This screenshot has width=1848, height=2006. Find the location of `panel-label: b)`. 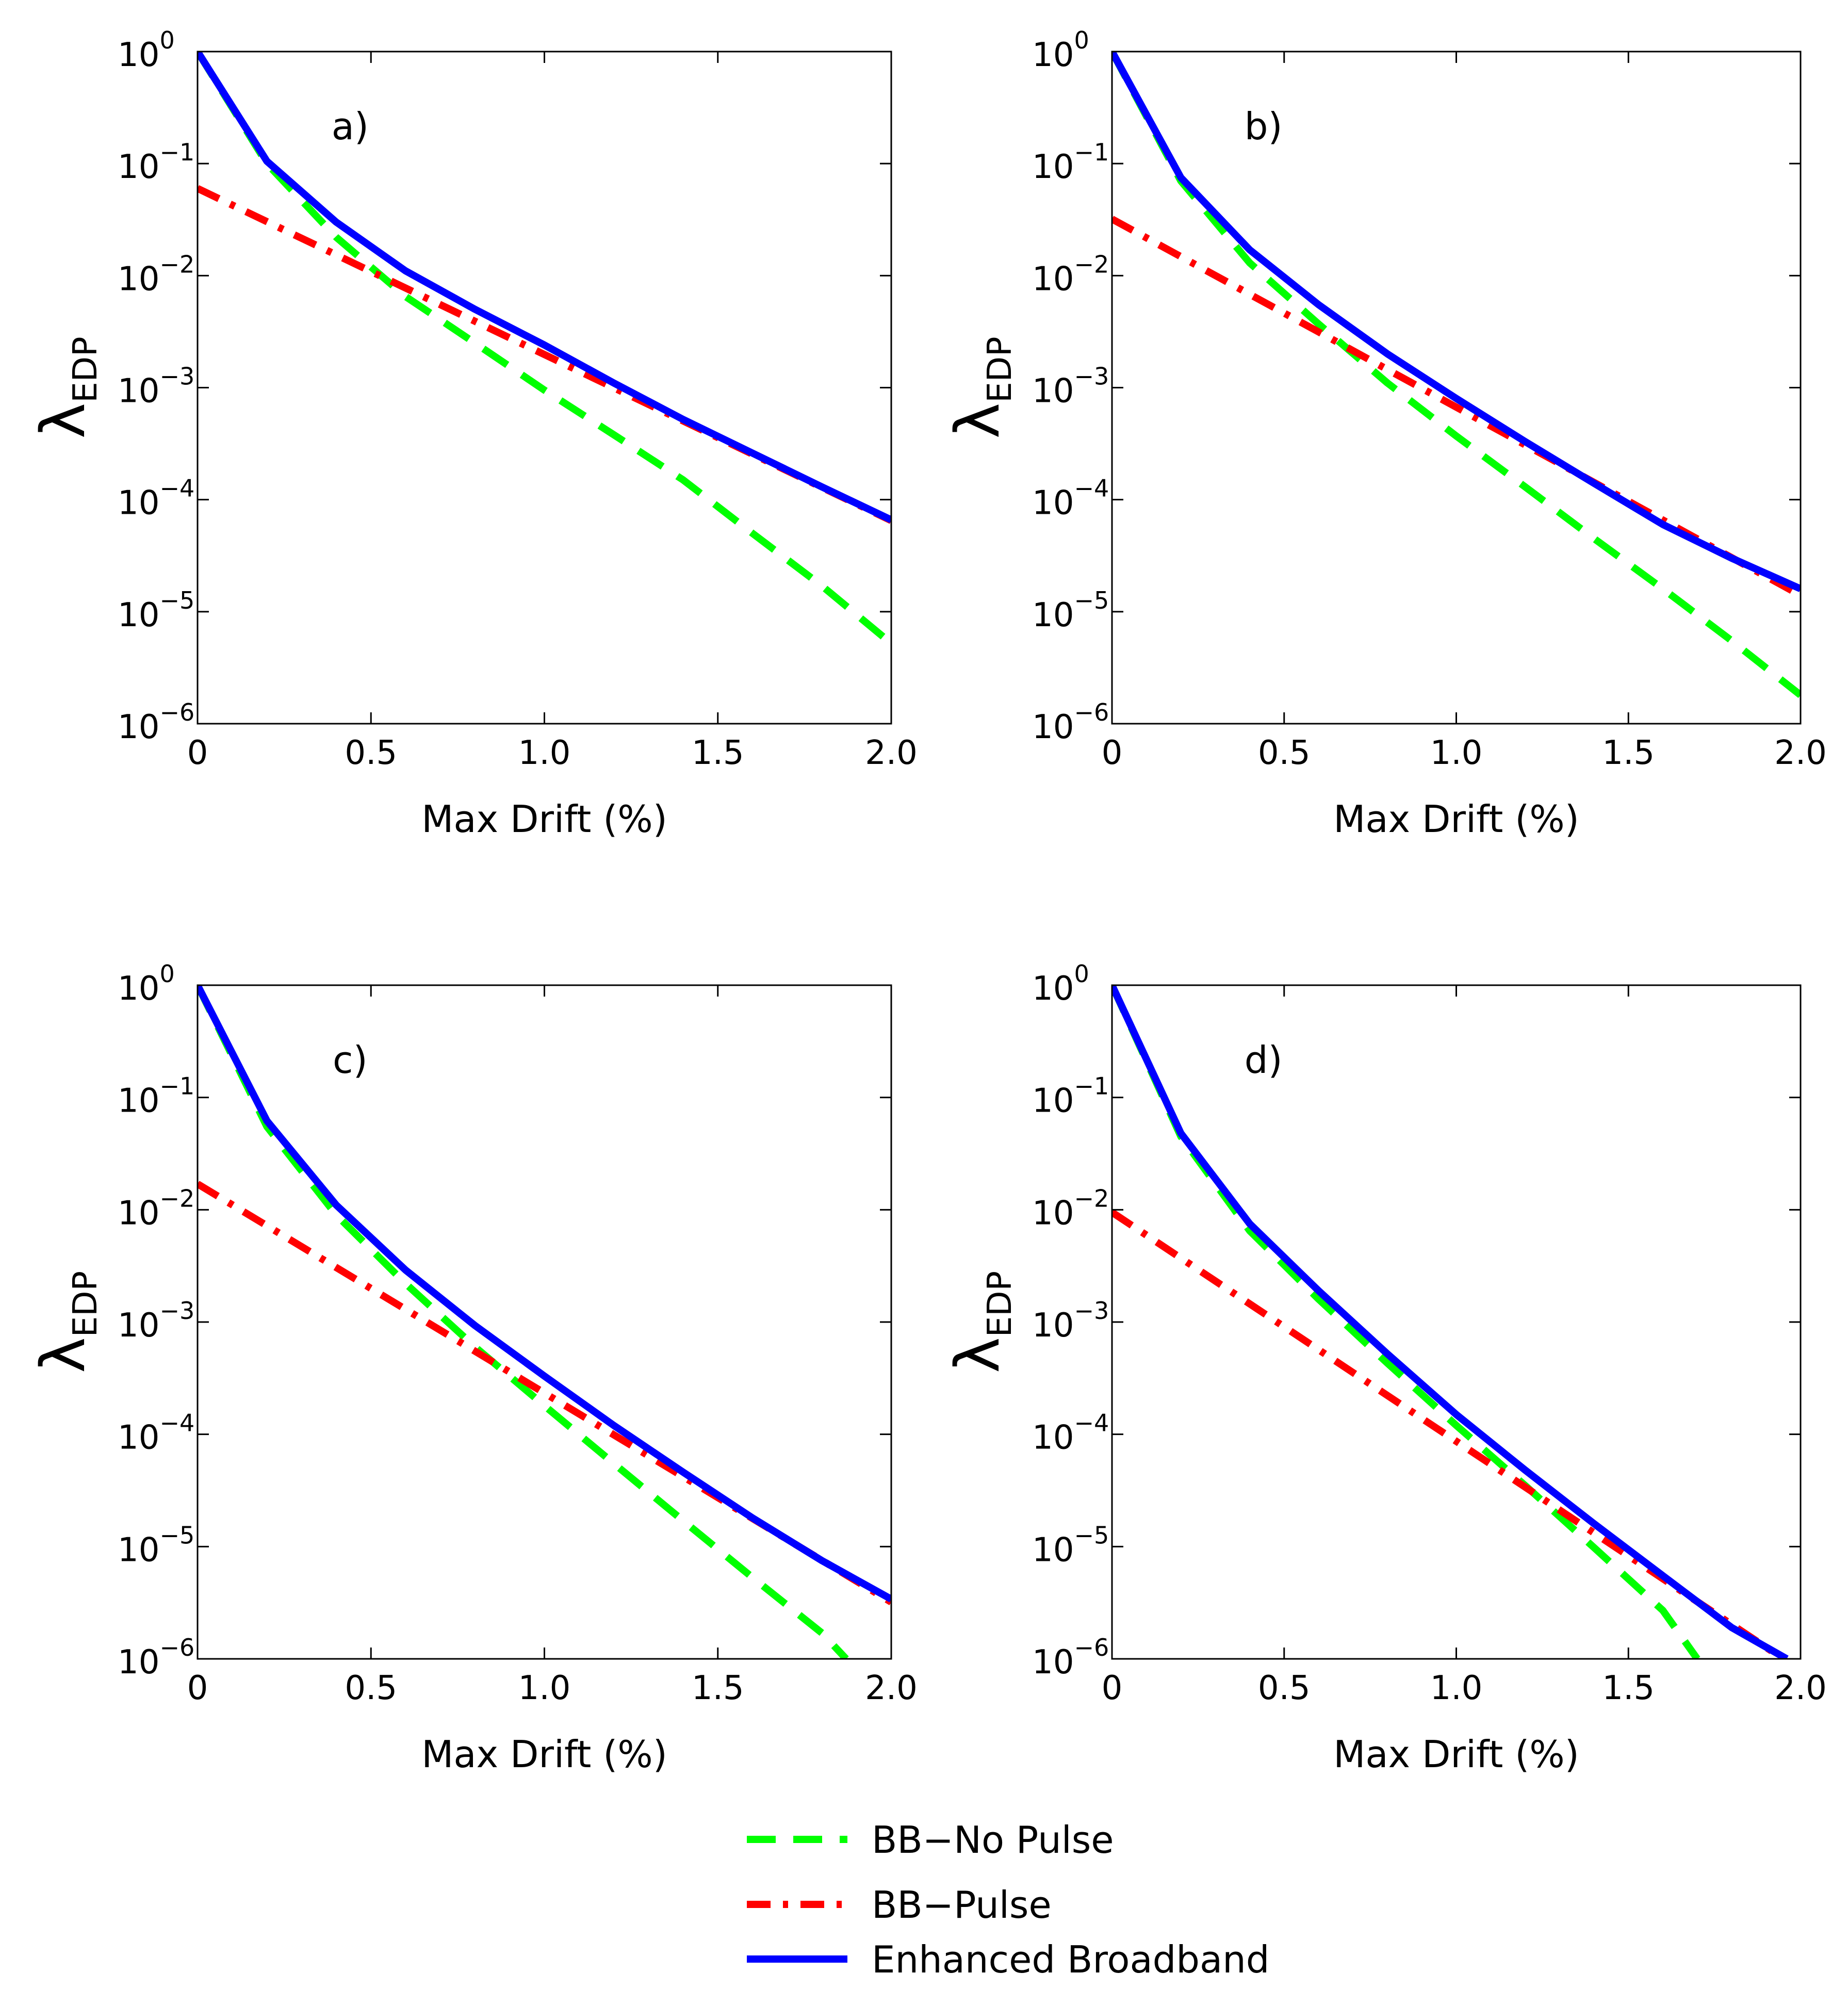

panel-label: b) is located at coordinates (1264, 127).